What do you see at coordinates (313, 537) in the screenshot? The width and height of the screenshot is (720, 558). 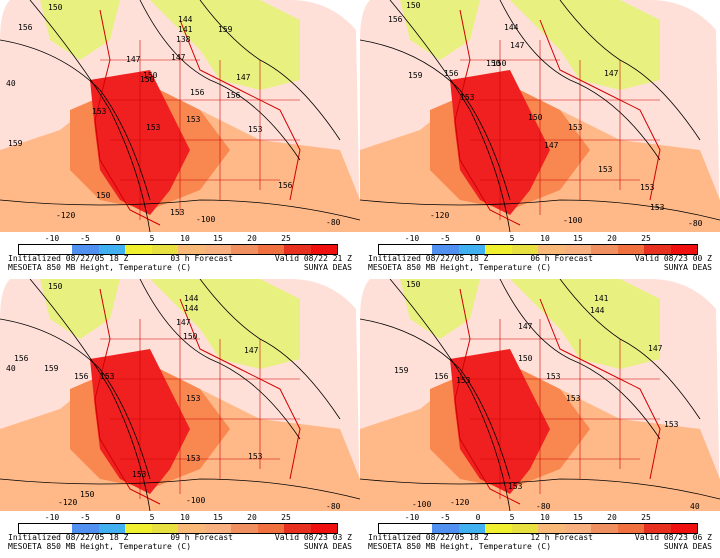 I see `valid-time: Valid 08/23 03 Z` at bounding box center [313, 537].